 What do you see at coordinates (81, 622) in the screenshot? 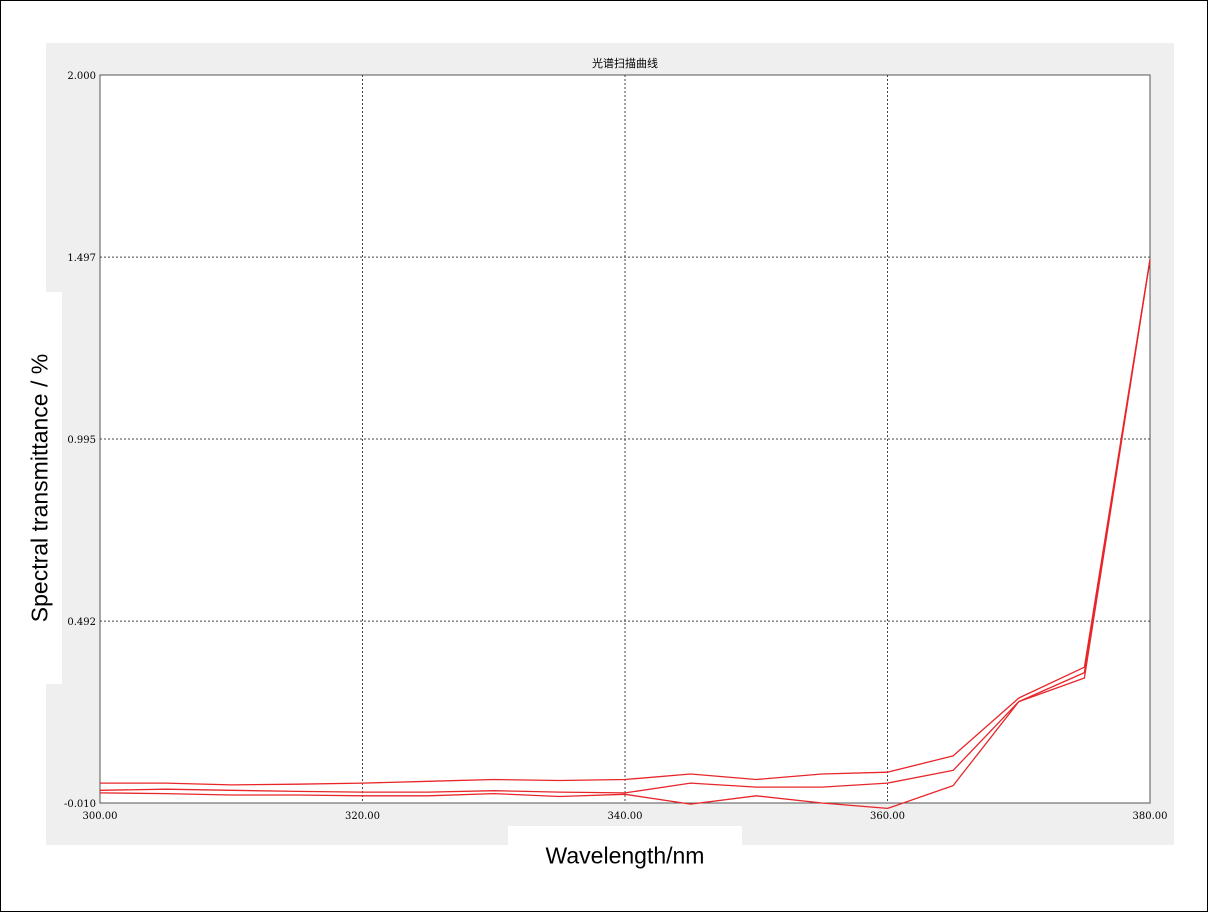
I see `y-tick-label: 0.492` at bounding box center [81, 622].